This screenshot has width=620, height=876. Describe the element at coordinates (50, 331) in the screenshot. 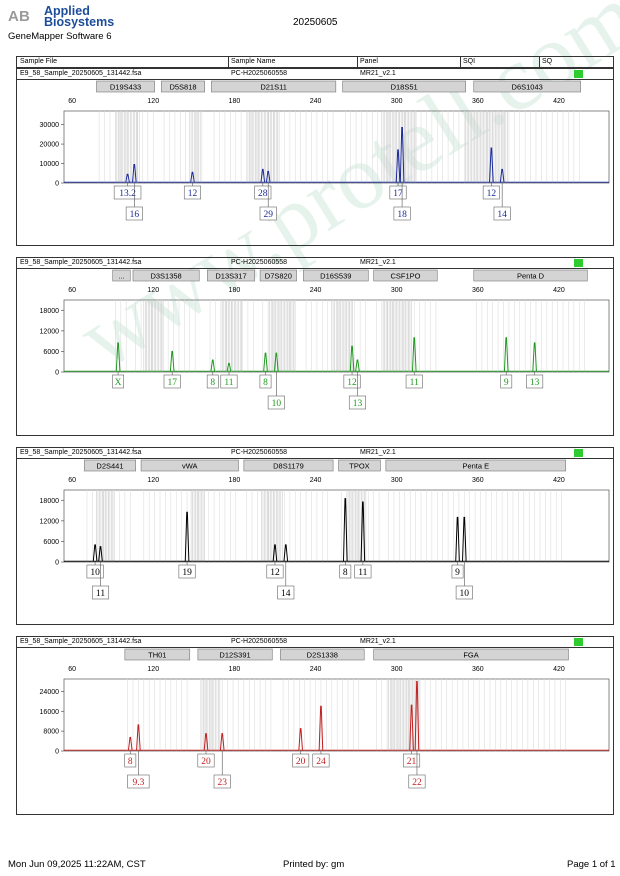

I see `y-tick-label: 12000` at that location.